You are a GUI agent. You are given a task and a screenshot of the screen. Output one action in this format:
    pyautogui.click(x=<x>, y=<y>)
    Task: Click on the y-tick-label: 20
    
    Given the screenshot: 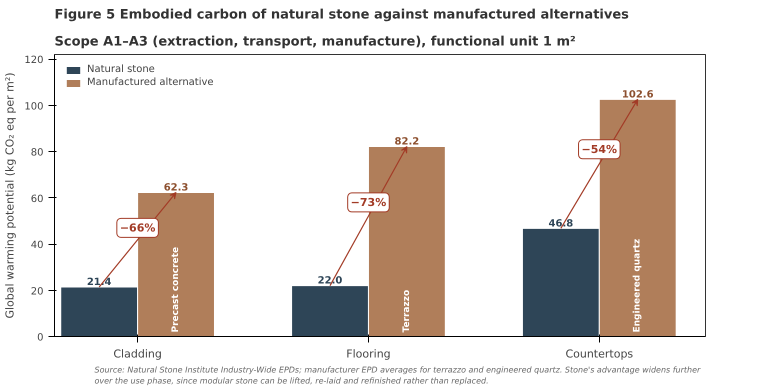 What is the action you would take?
    pyautogui.click(x=37, y=292)
    